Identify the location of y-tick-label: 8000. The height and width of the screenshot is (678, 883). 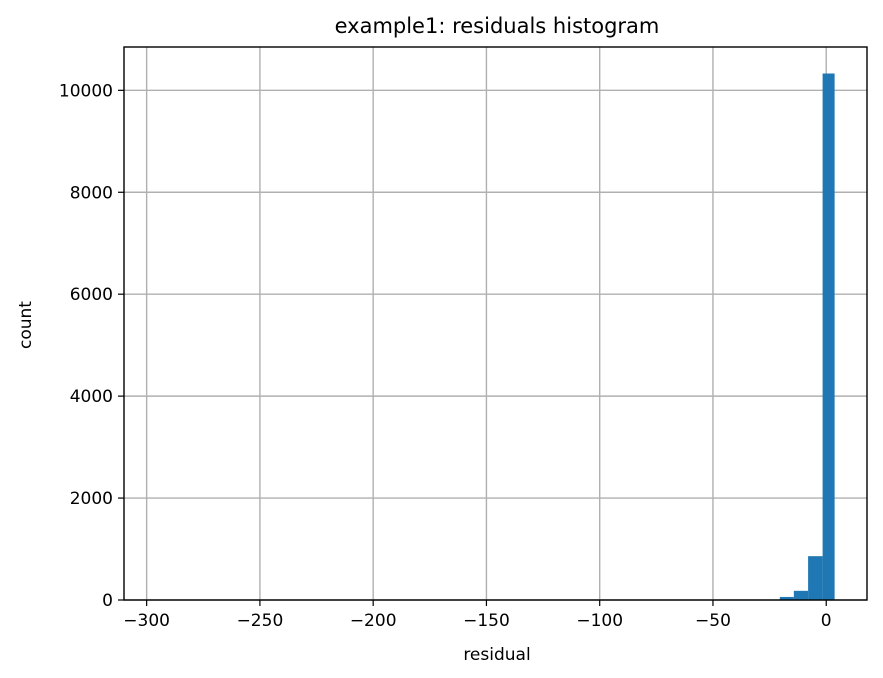
(91, 193).